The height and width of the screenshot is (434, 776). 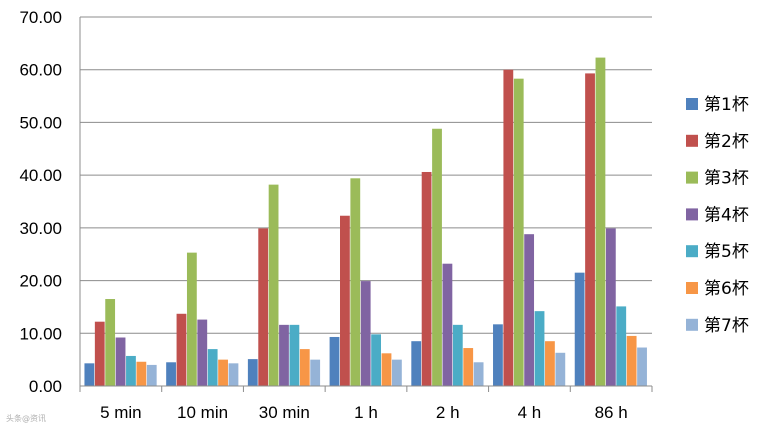 I want to click on legend-label: 第4杯, so click(x=726, y=215).